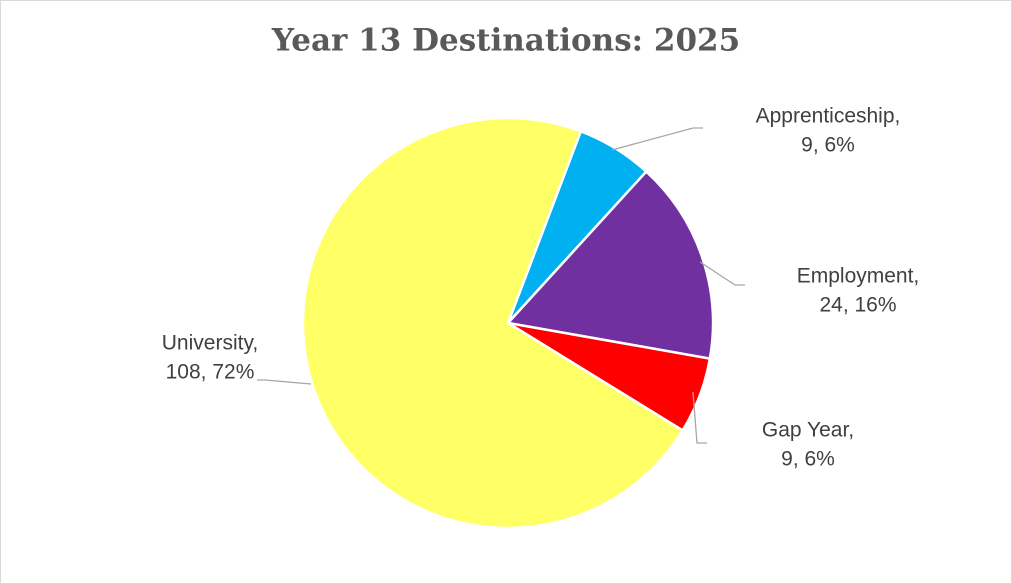 This screenshot has width=1012, height=584. Describe the element at coordinates (857, 305) in the screenshot. I see `data-label-value: 24, 16%` at that location.